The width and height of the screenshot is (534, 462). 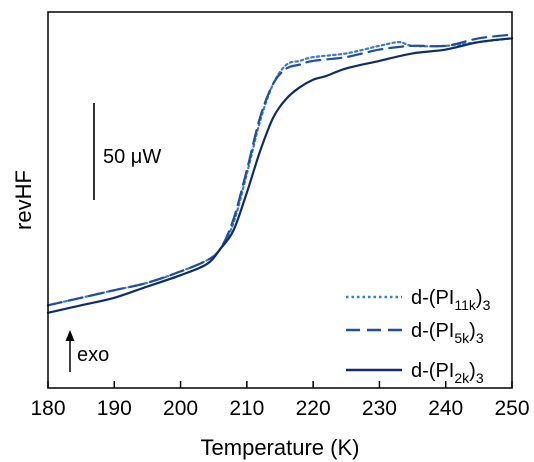 I want to click on legend-label-part: 11k, so click(x=465, y=305).